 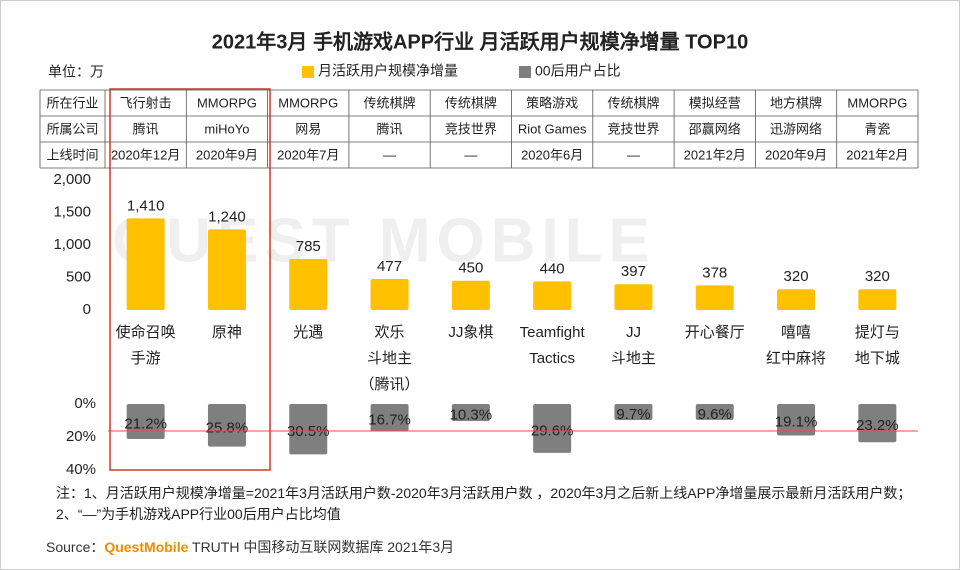 I want to click on value-label: 1,240, so click(x=227, y=216).